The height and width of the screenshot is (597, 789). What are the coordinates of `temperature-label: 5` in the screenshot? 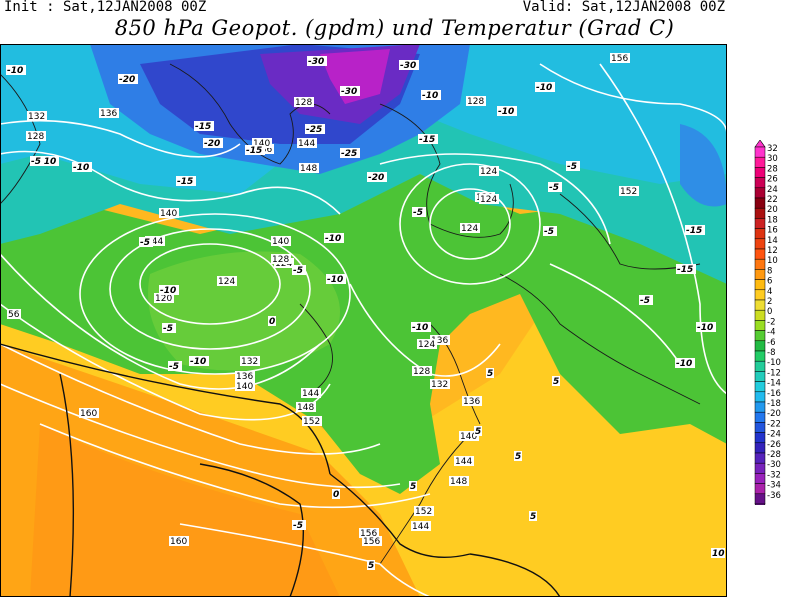 It's located at (556, 382).